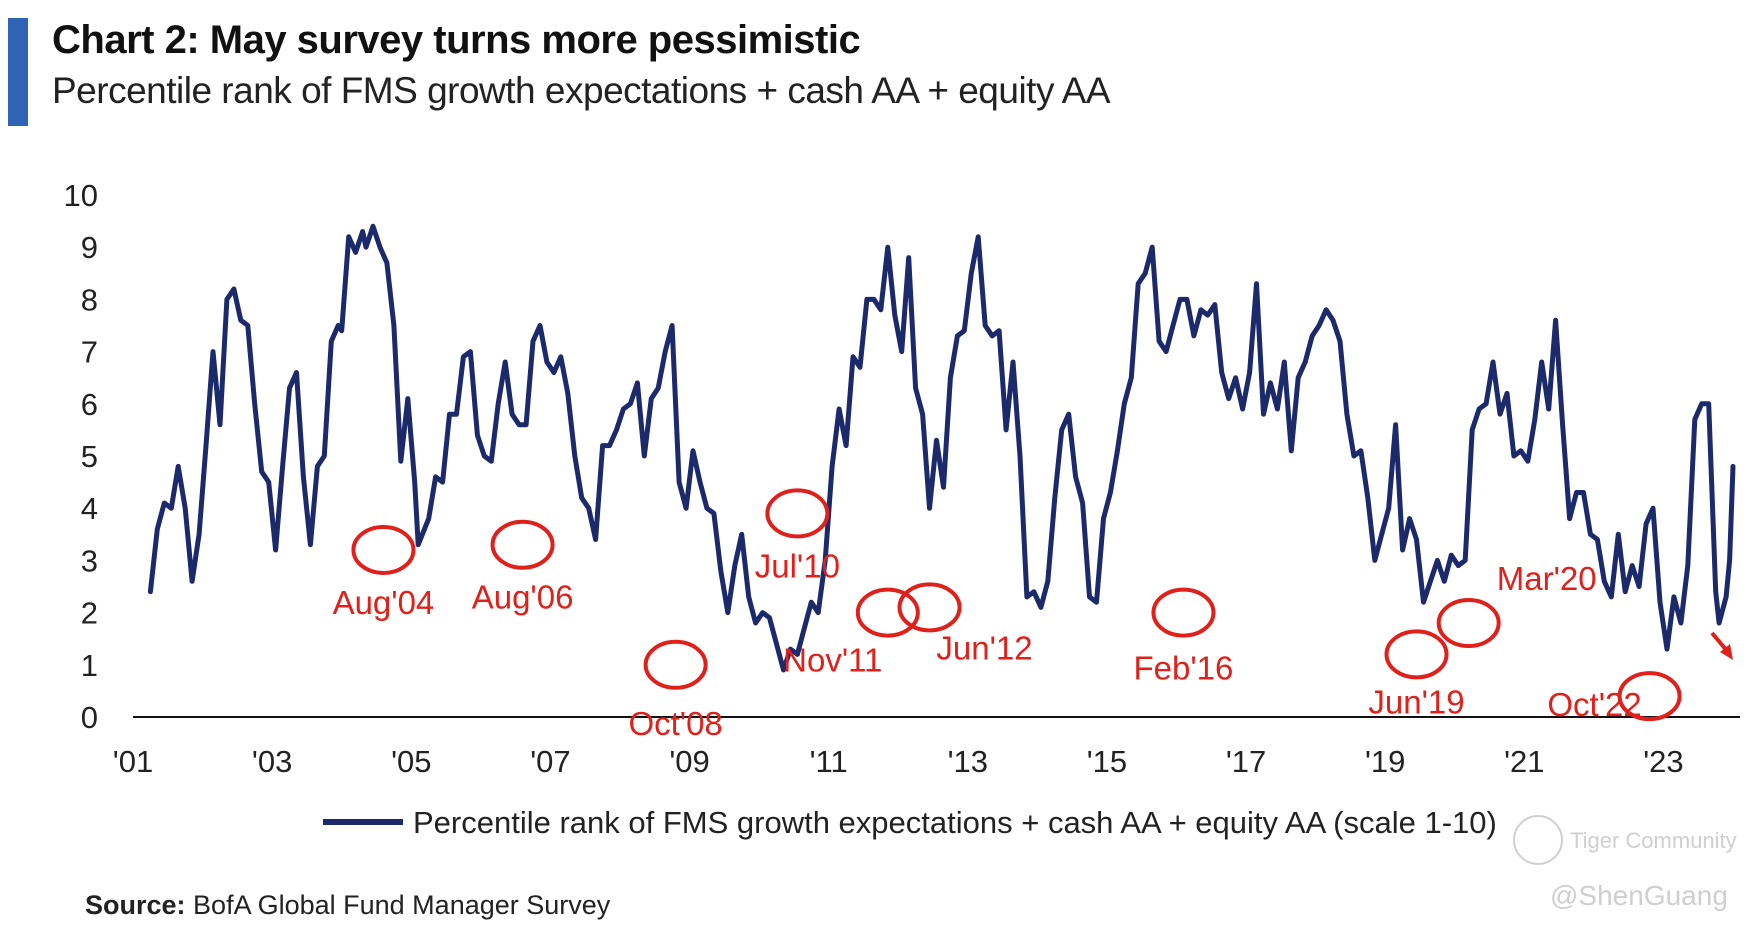 The width and height of the screenshot is (1762, 937). Describe the element at coordinates (18, 72) in the screenshot. I see `title-accent-bar` at that location.